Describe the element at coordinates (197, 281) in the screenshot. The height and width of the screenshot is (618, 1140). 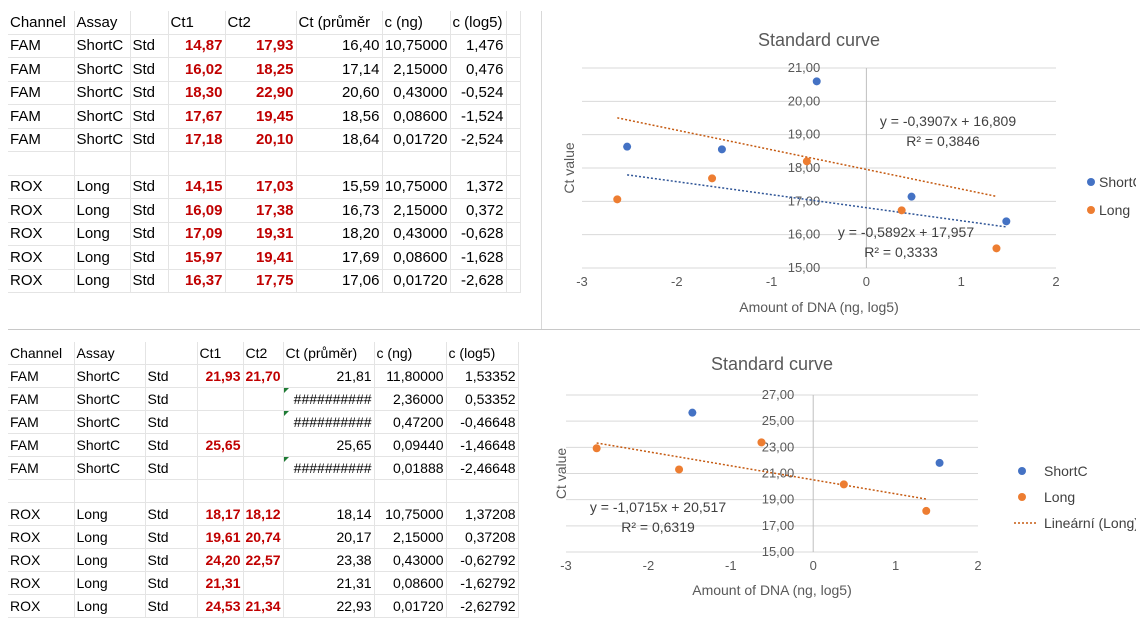
I see `cell-ct1: 16,37` at that location.